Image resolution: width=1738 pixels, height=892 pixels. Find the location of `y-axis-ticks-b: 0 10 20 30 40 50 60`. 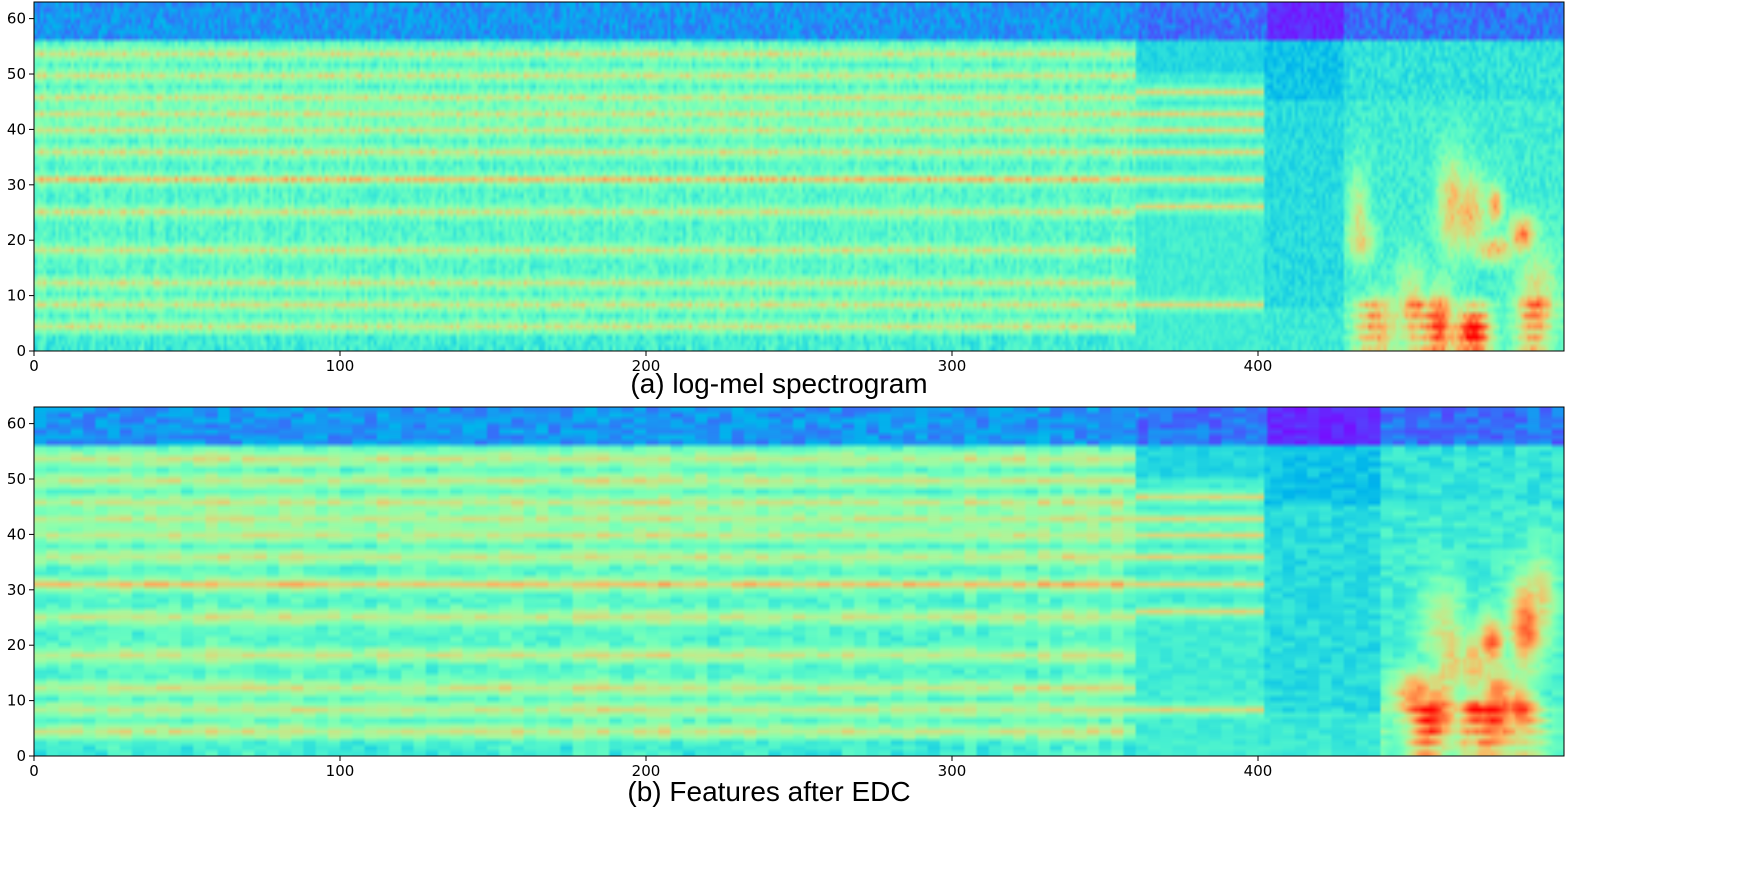

y-axis-ticks-b: 0 10 20 30 40 50 60 is located at coordinates (20, 590).